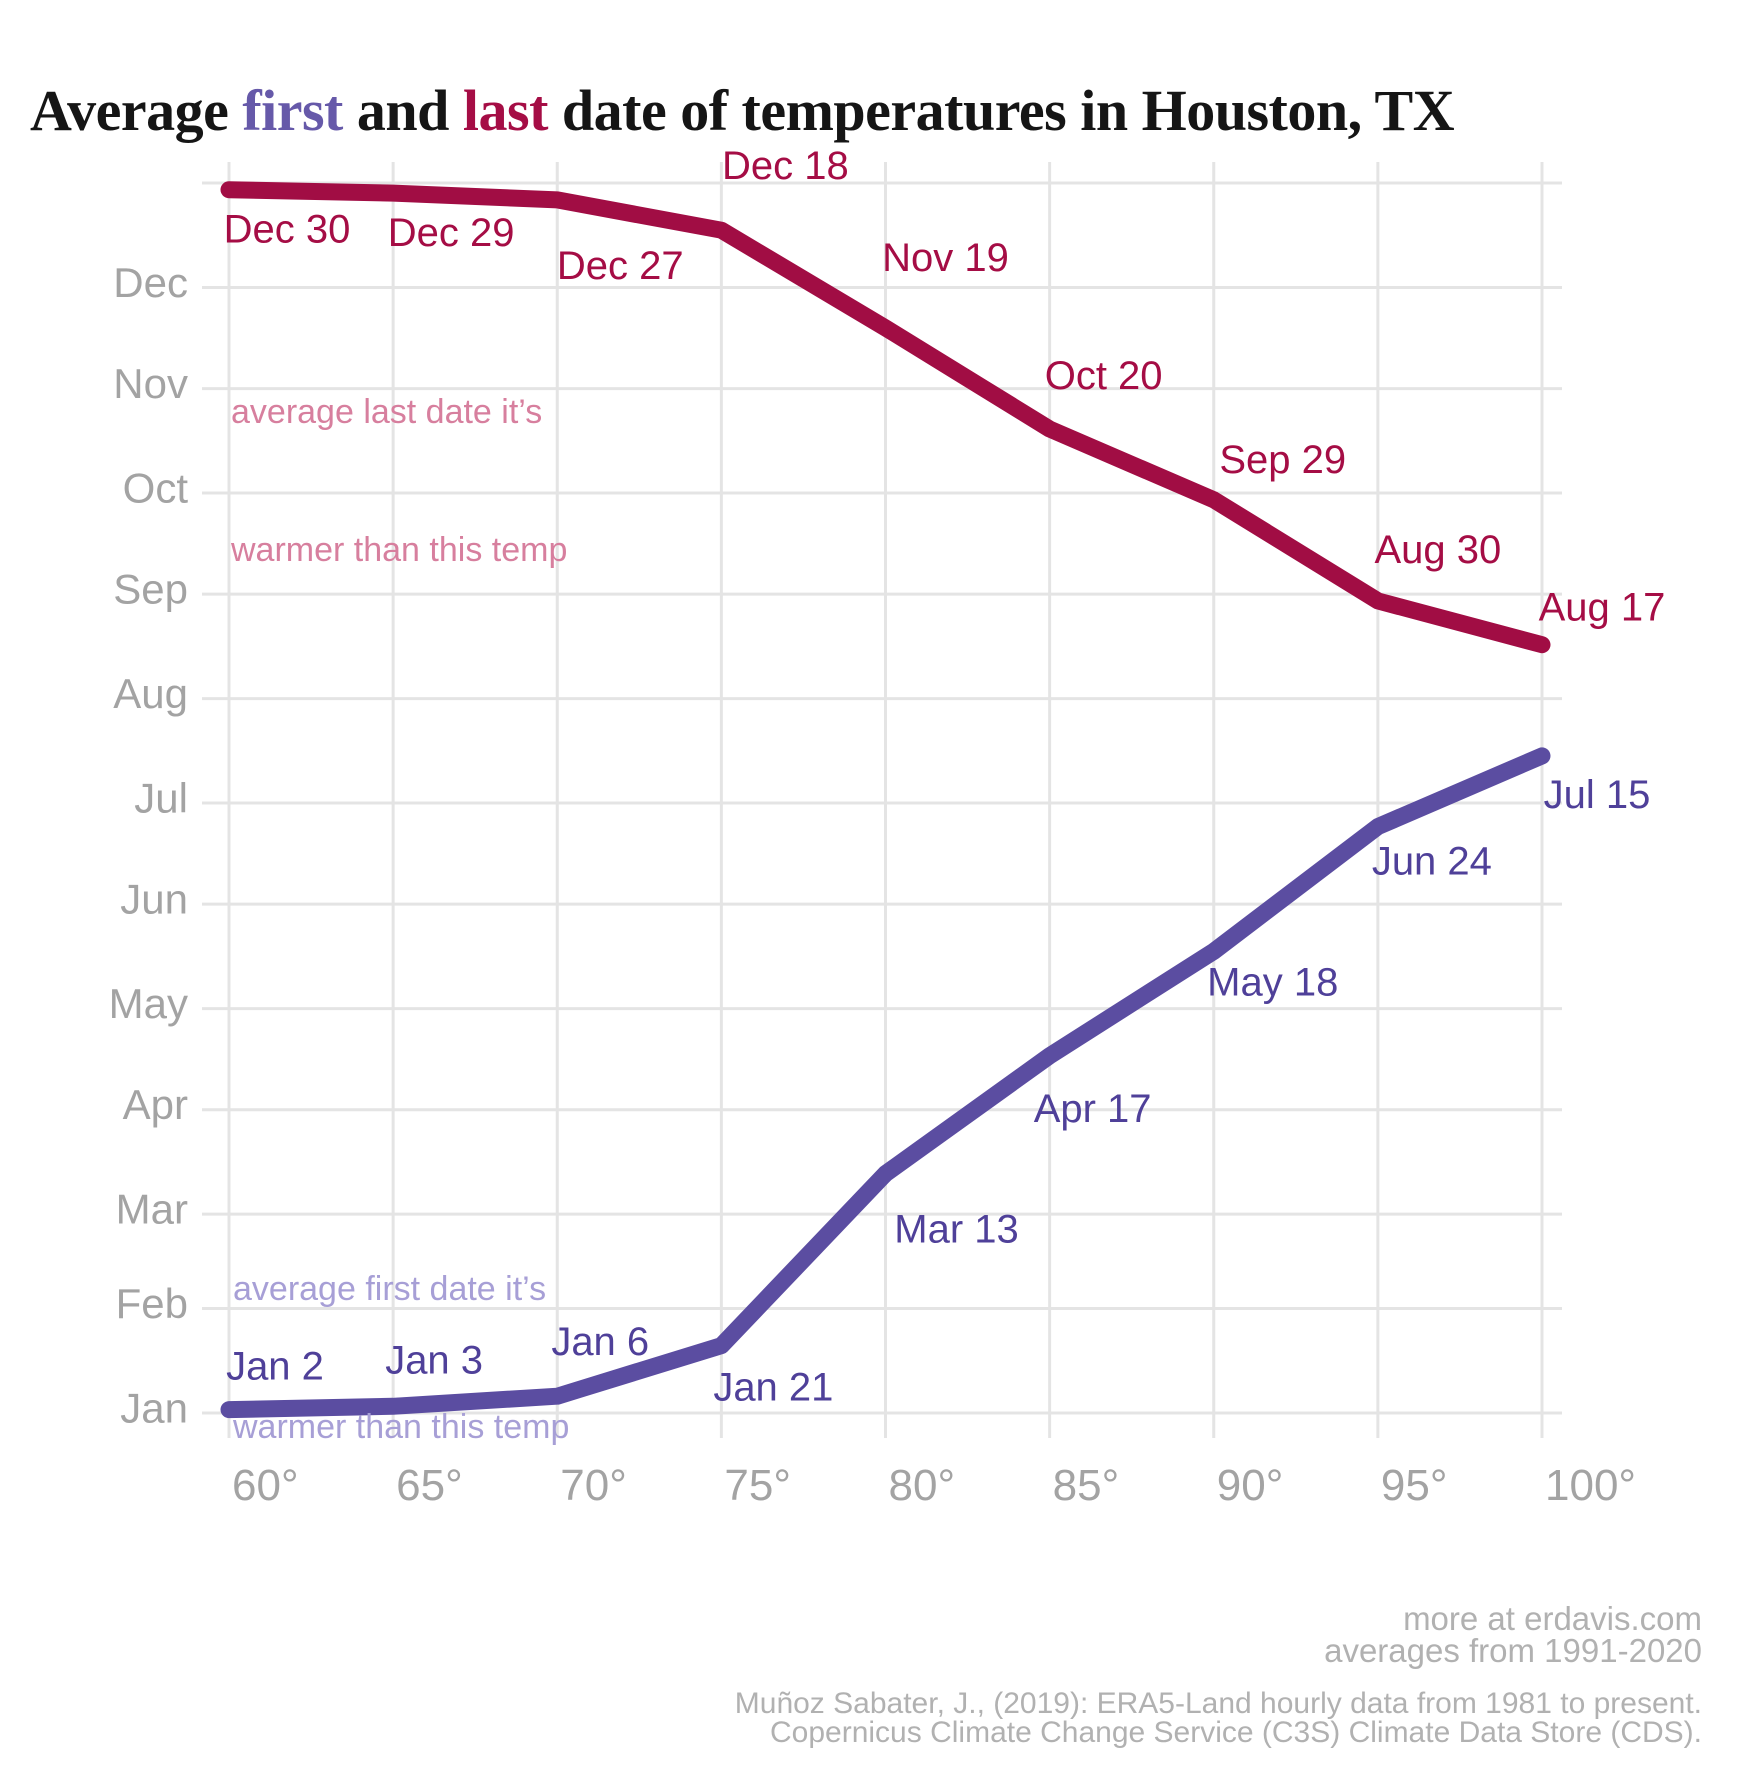 The width and height of the screenshot is (1742, 1780). Describe the element at coordinates (1093, 1109) in the screenshot. I see `point-label-first-85: Apr 17` at that location.